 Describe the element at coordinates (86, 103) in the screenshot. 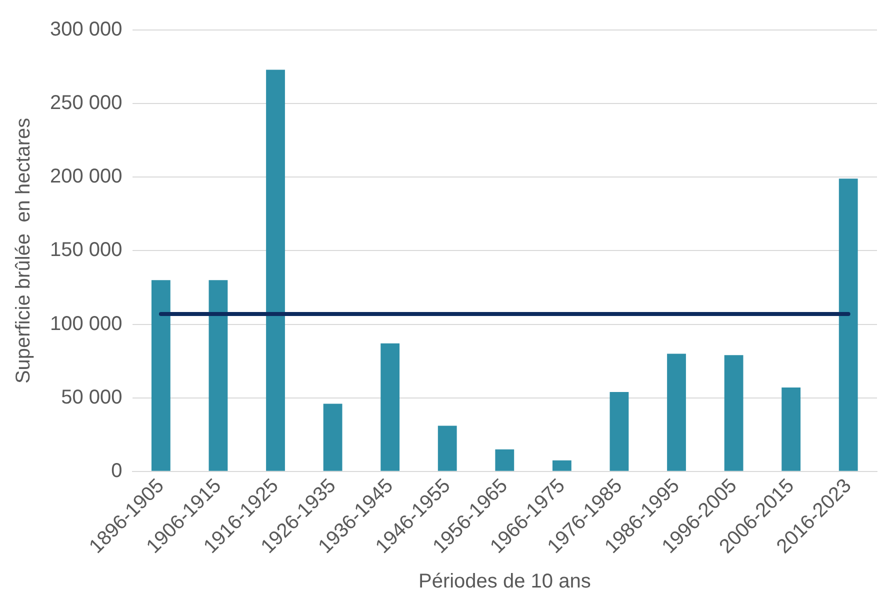

I see `y-tick-label: 250 000` at that location.